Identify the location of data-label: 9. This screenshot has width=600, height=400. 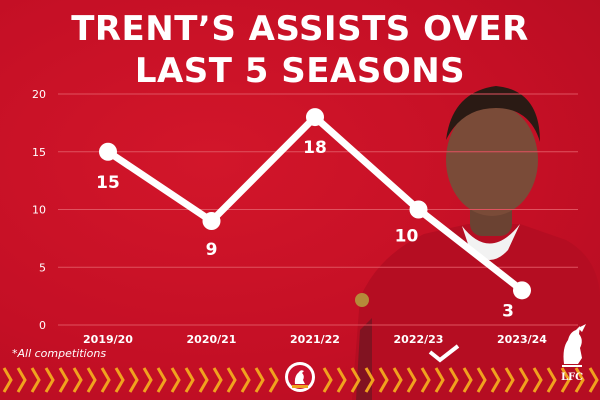
(212, 250).